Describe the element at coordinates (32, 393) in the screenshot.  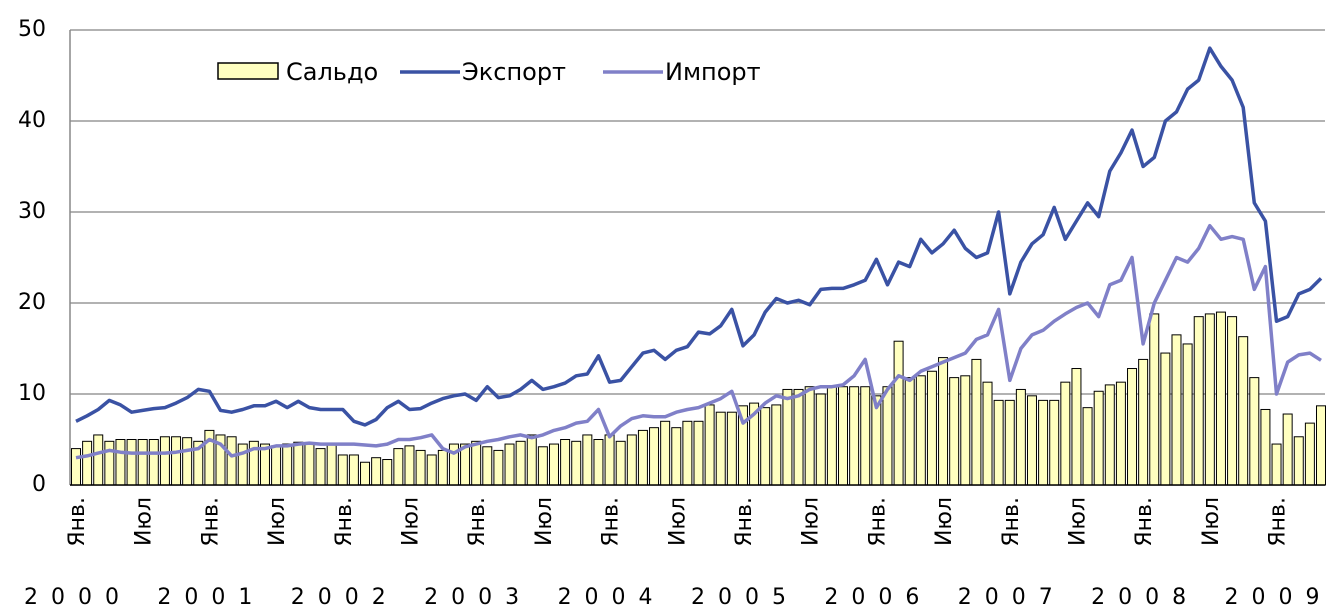
I see `y-tick-label: 10` at that location.